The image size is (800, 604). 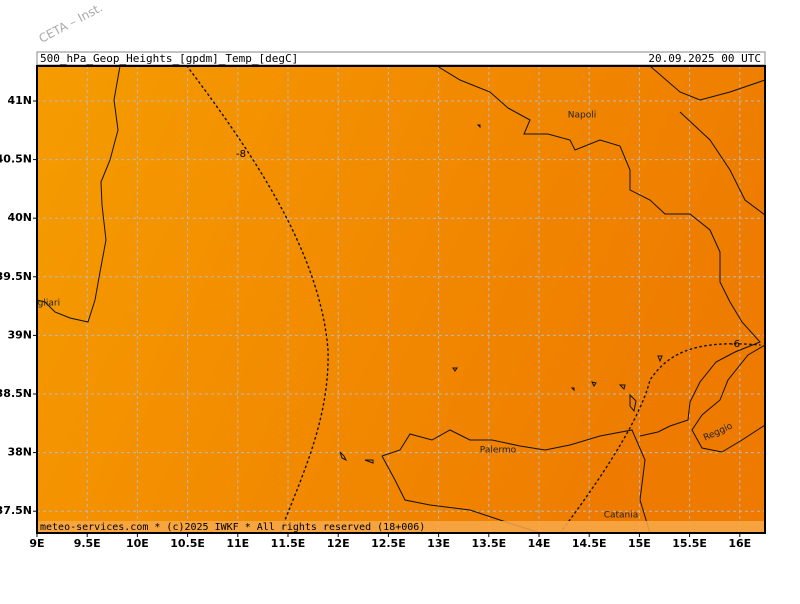 What do you see at coordinates (288, 543) in the screenshot?
I see `x-tick-label: 11.5E` at bounding box center [288, 543].